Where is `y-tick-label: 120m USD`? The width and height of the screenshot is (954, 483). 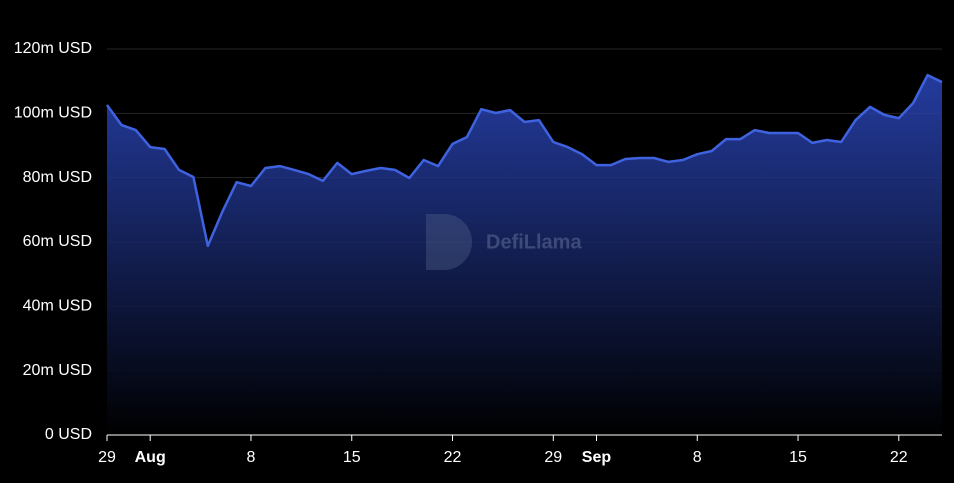
y-tick-label: 120m USD is located at coordinates (53, 48).